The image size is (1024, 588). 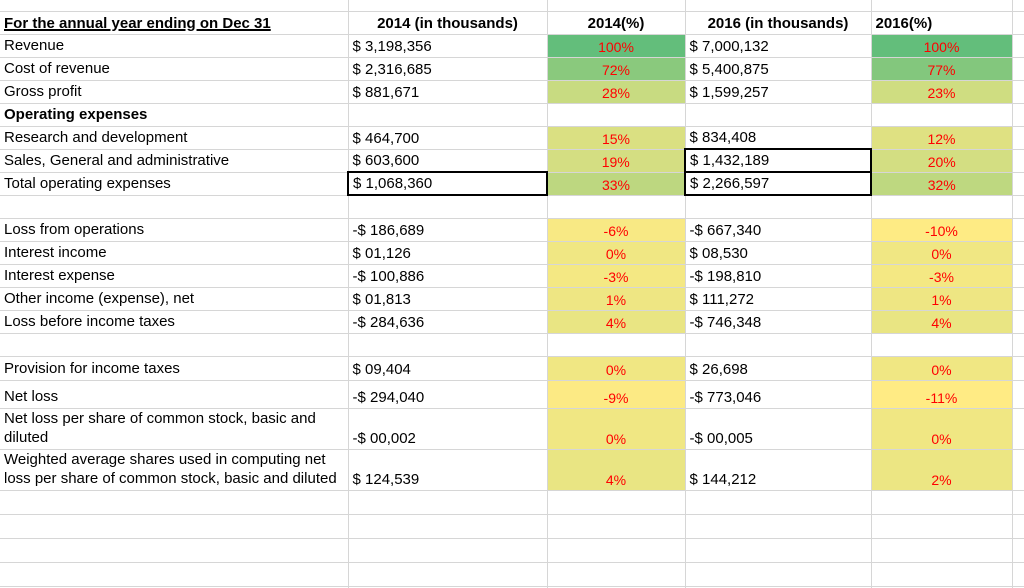 What do you see at coordinates (616, 299) in the screenshot?
I see `pct-2014-cell: 1%` at bounding box center [616, 299].